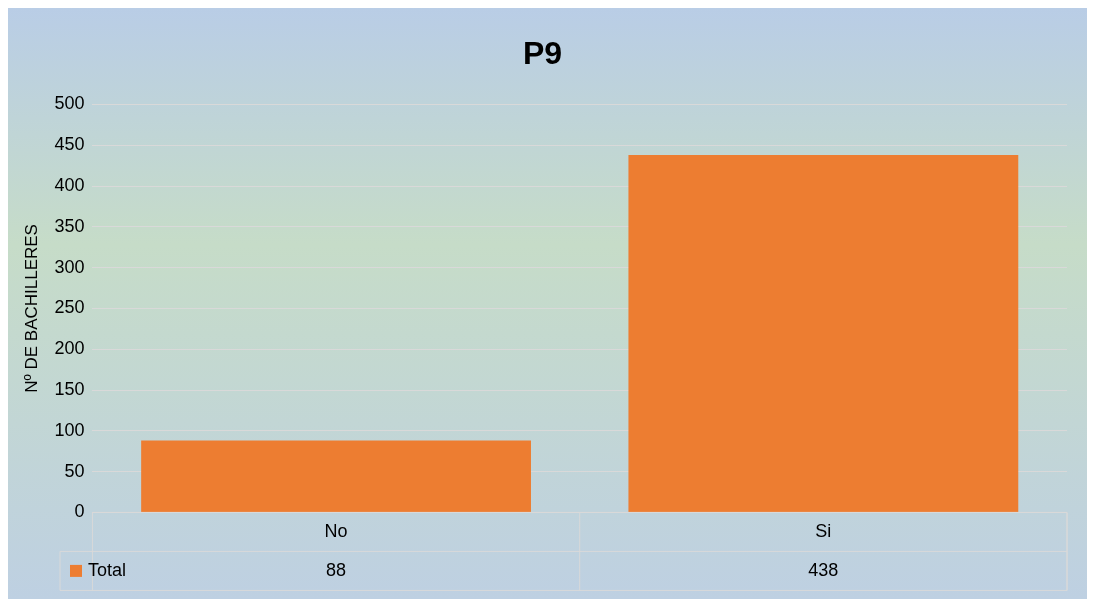 The width and height of the screenshot is (1095, 607). I want to click on chart-title: P9, so click(542, 53).